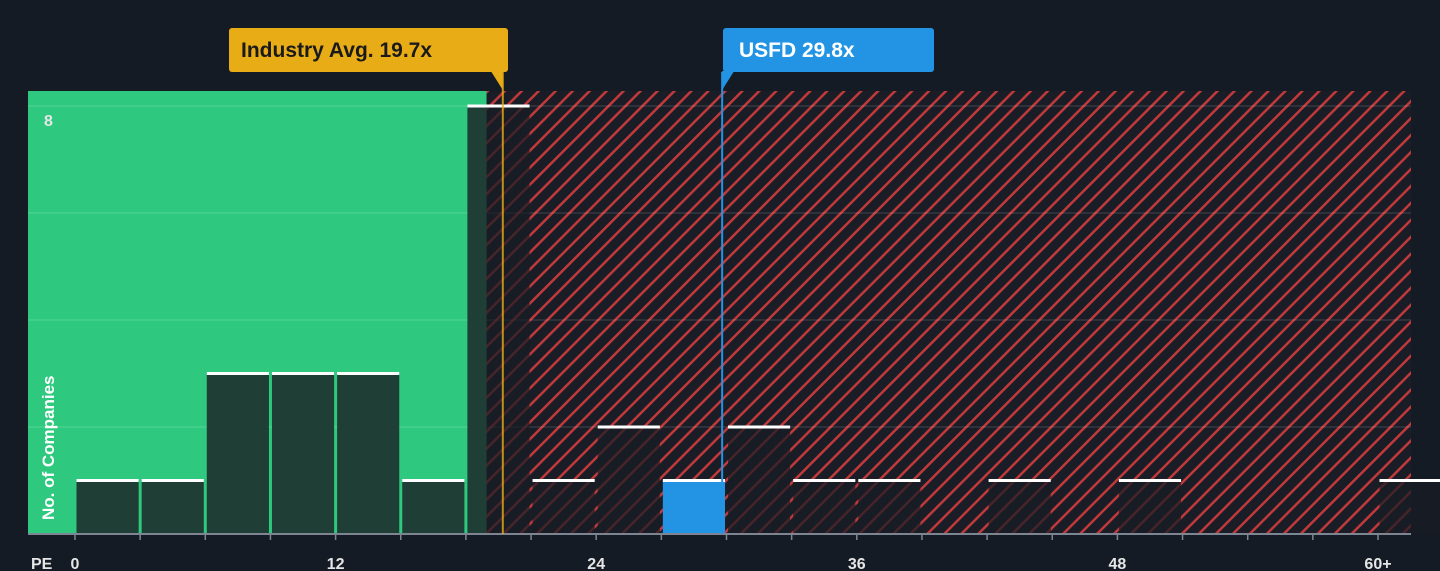  Describe the element at coordinates (336, 50) in the screenshot. I see `industry-avg-label: Industry Avg. 19.7x` at that location.